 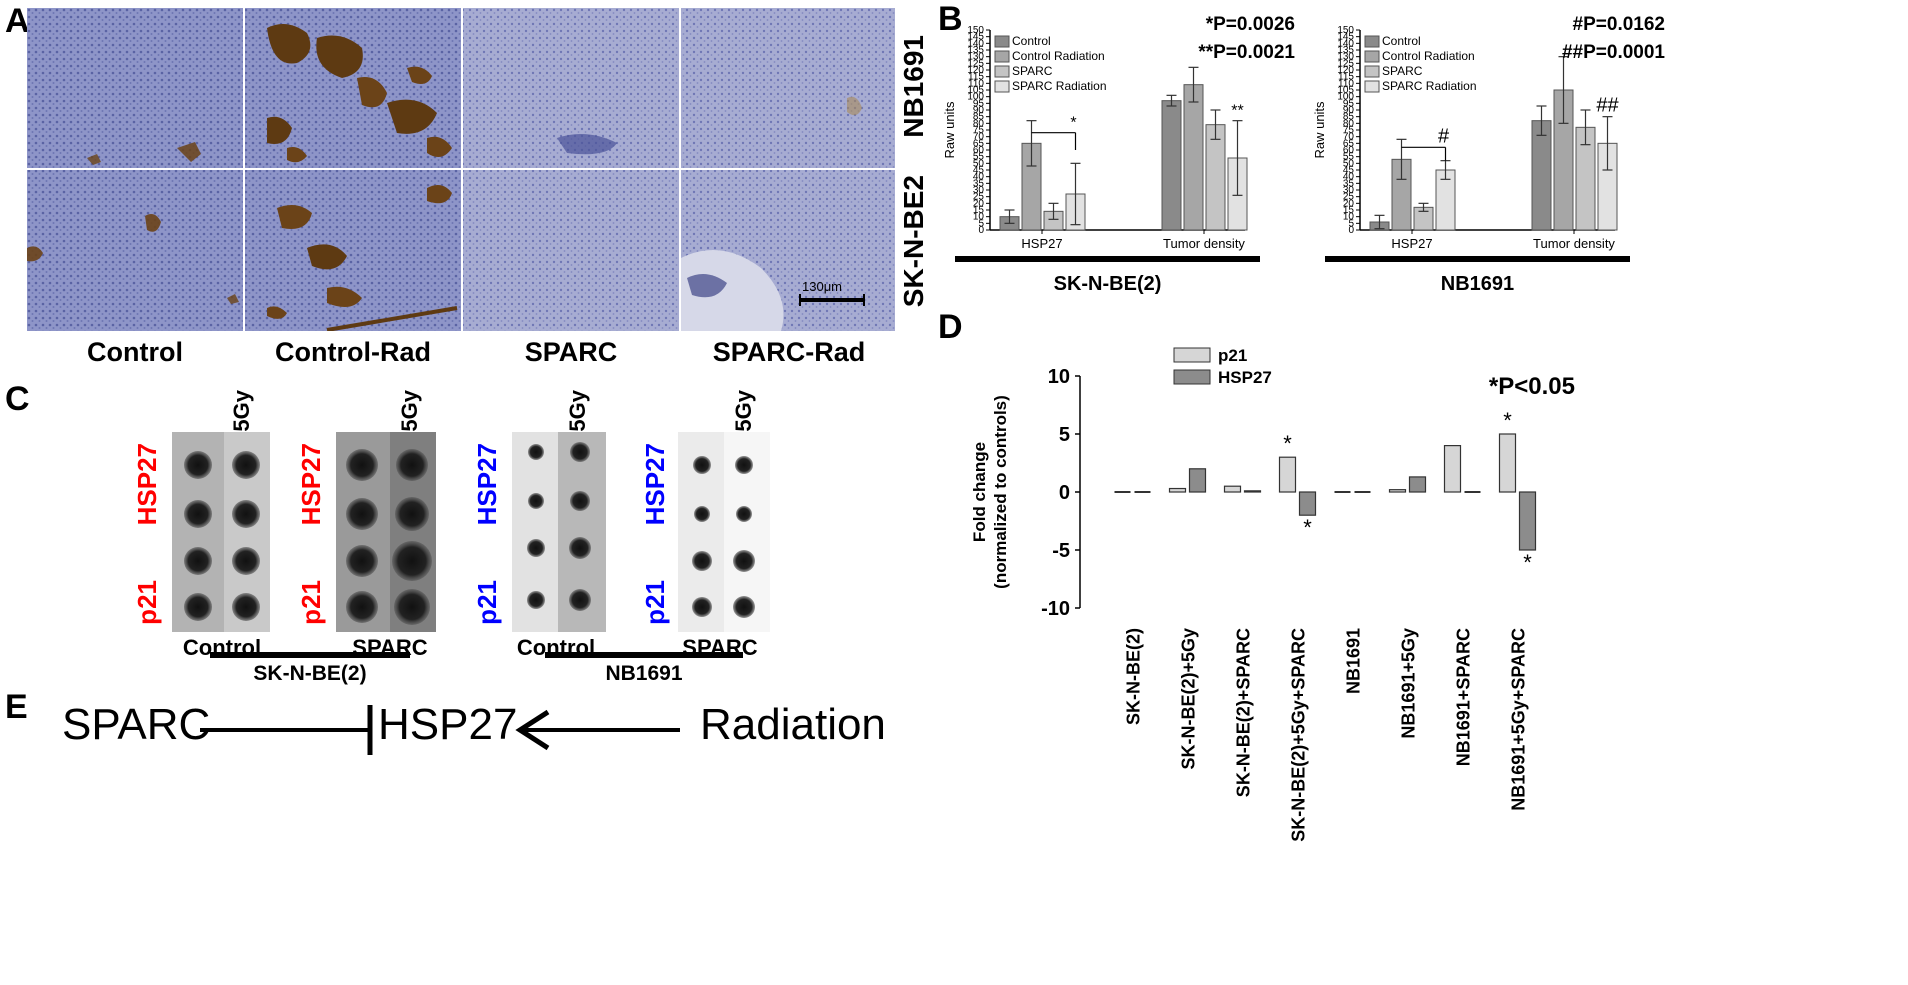 What do you see at coordinates (135, 352) in the screenshot?
I see `column-label-control: Control` at bounding box center [135, 352].